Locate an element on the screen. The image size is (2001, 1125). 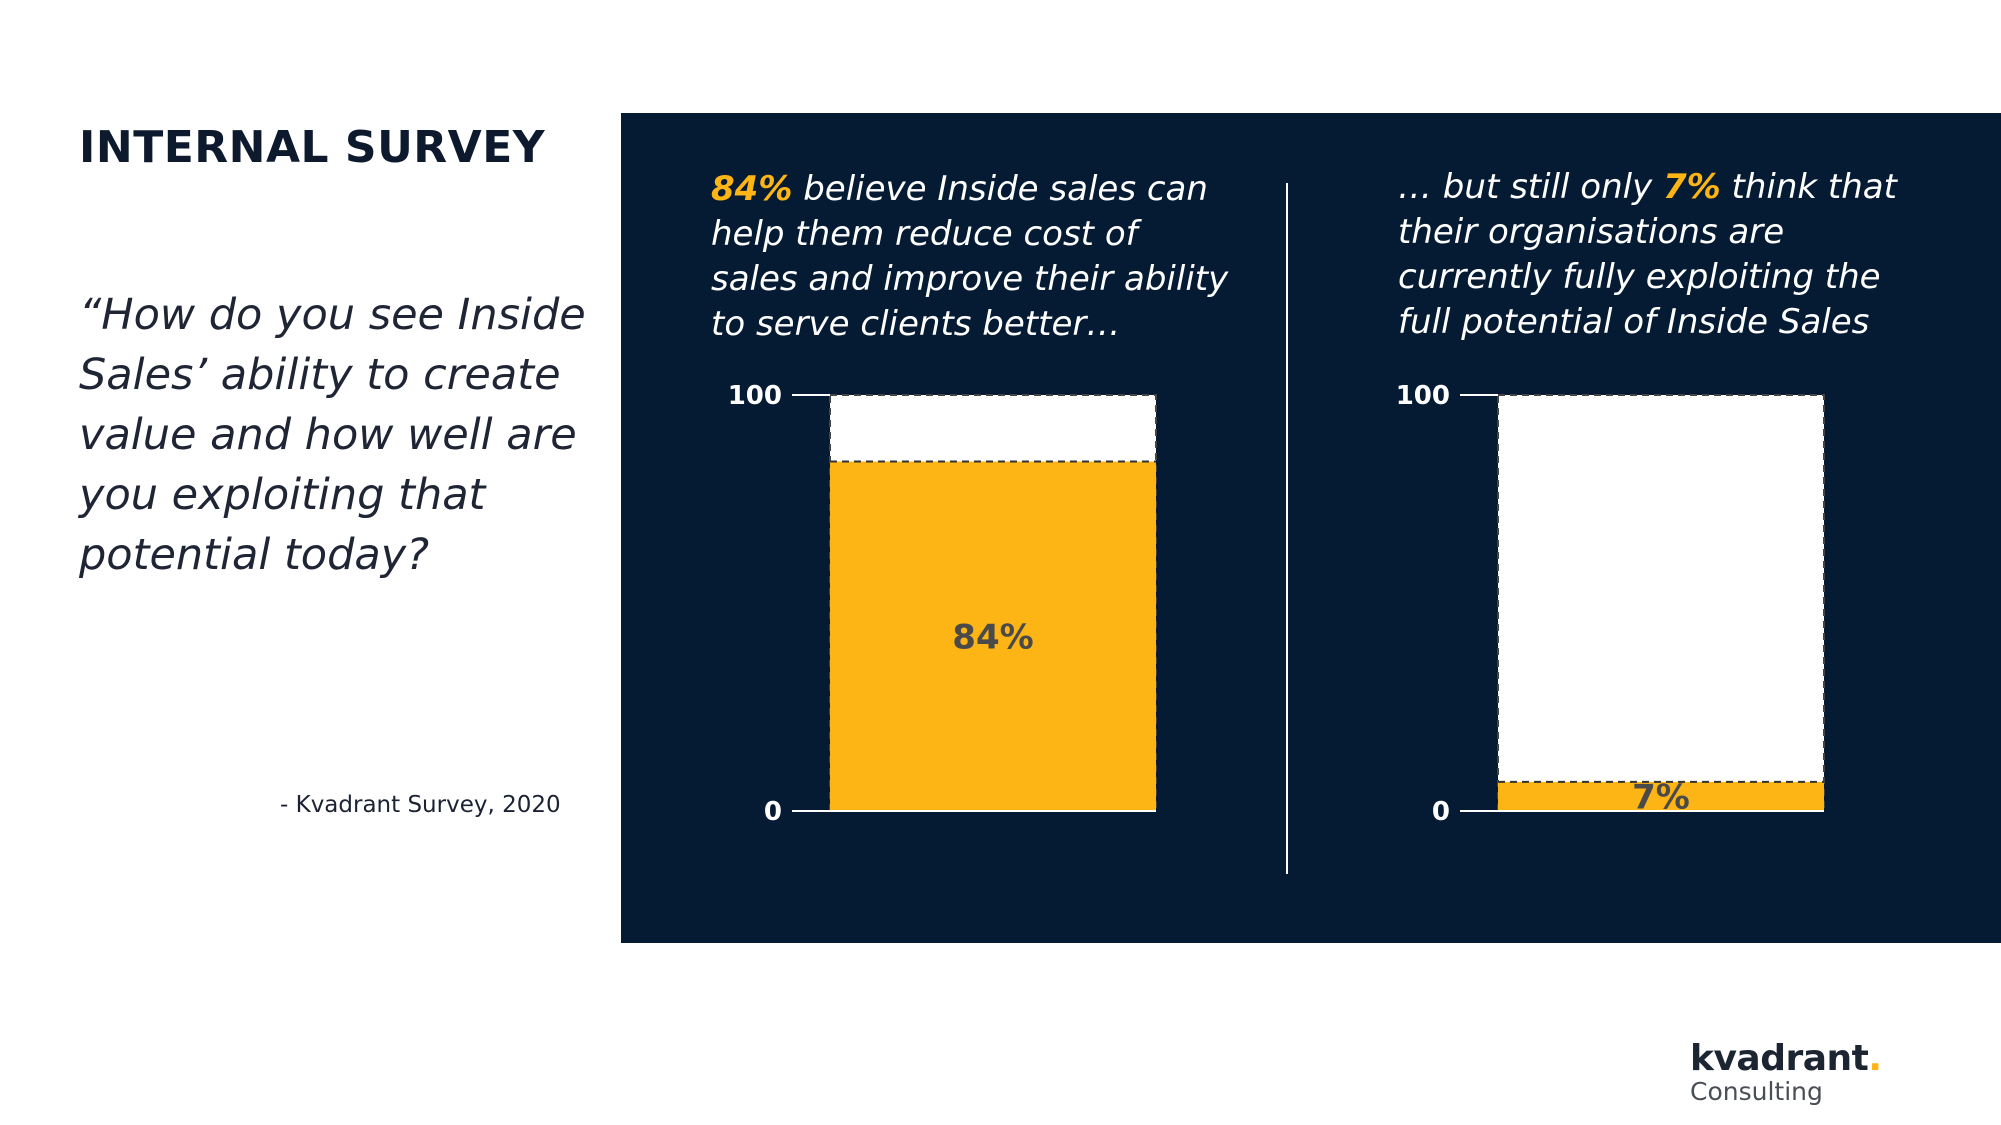
left-caption-highlight: 84% is located at coordinates (752, 189).